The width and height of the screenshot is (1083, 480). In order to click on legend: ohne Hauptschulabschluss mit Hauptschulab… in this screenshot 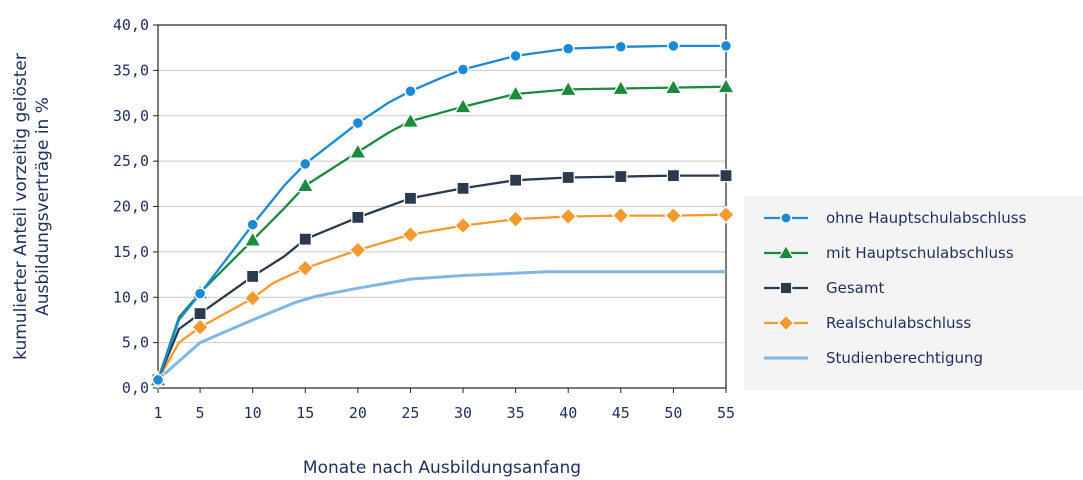, I will do `click(913, 293)`.